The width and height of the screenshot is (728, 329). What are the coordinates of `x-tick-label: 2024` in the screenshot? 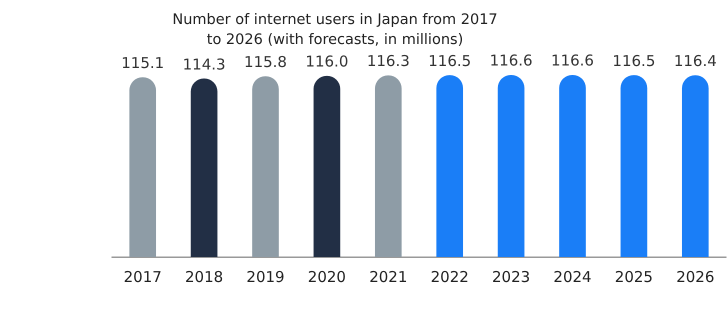 It's located at (572, 277).